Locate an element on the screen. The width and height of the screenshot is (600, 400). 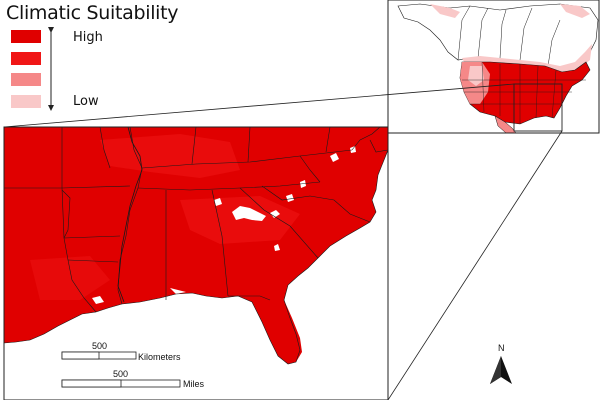
scale-mi-unit: Miles is located at coordinates (194, 384).